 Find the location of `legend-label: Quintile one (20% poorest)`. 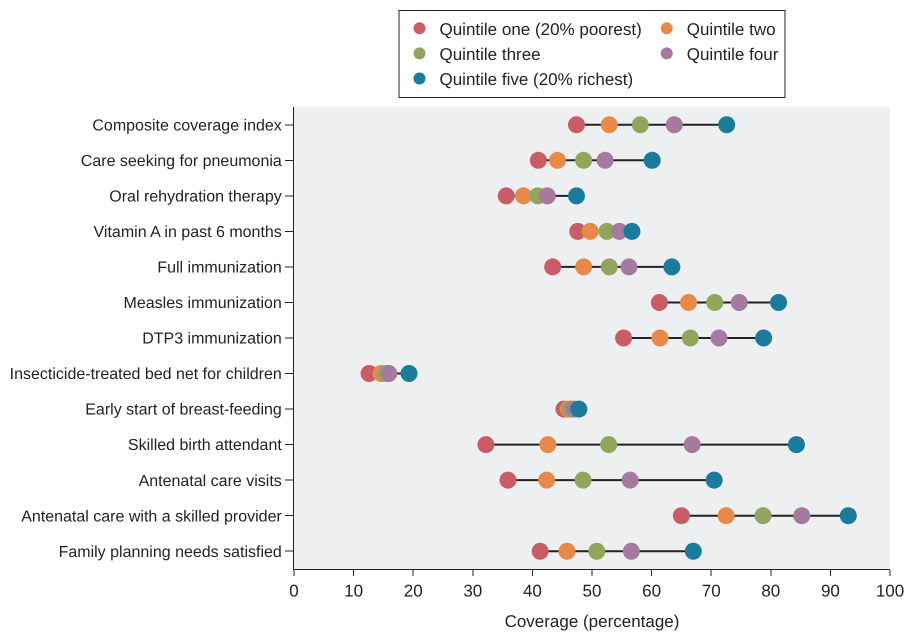

legend-label: Quintile one (20% poorest) is located at coordinates (541, 29).